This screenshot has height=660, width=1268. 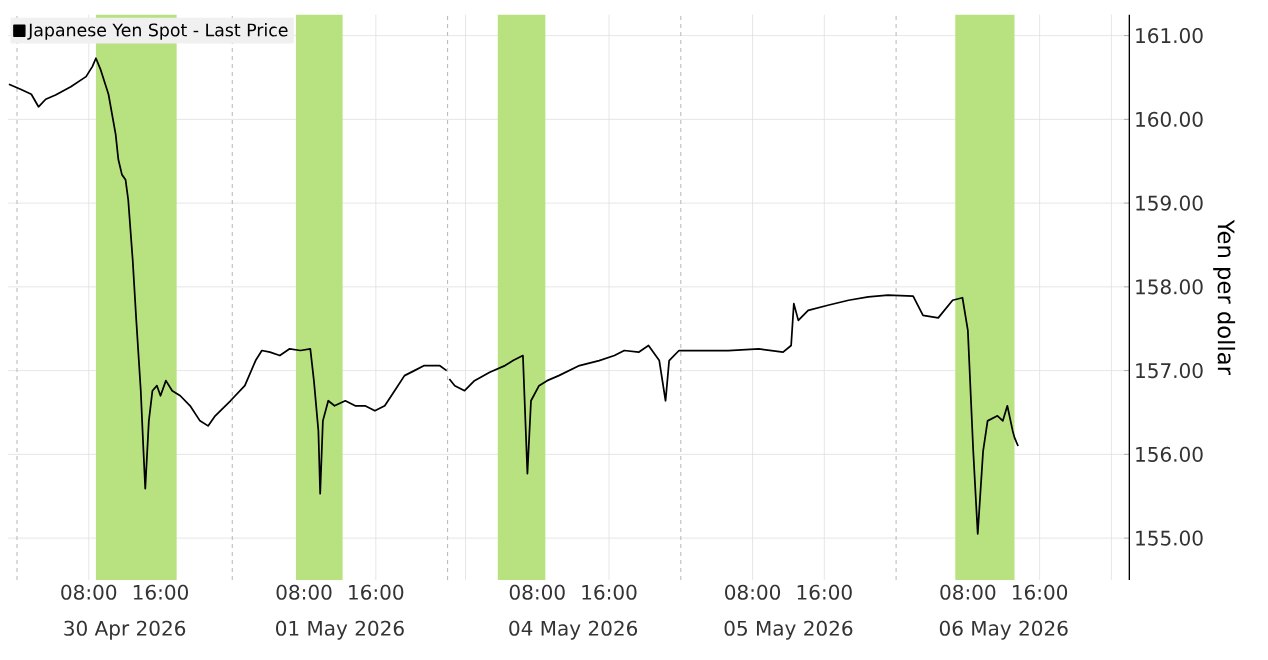 What do you see at coordinates (340, 630) in the screenshot?
I see `text: 01 May 2026` at bounding box center [340, 630].